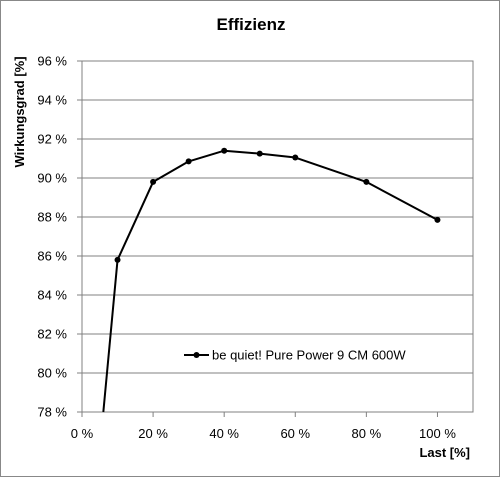 The image size is (500, 478). Describe the element at coordinates (52, 61) in the screenshot. I see `y-tick-label: 96 %` at that location.